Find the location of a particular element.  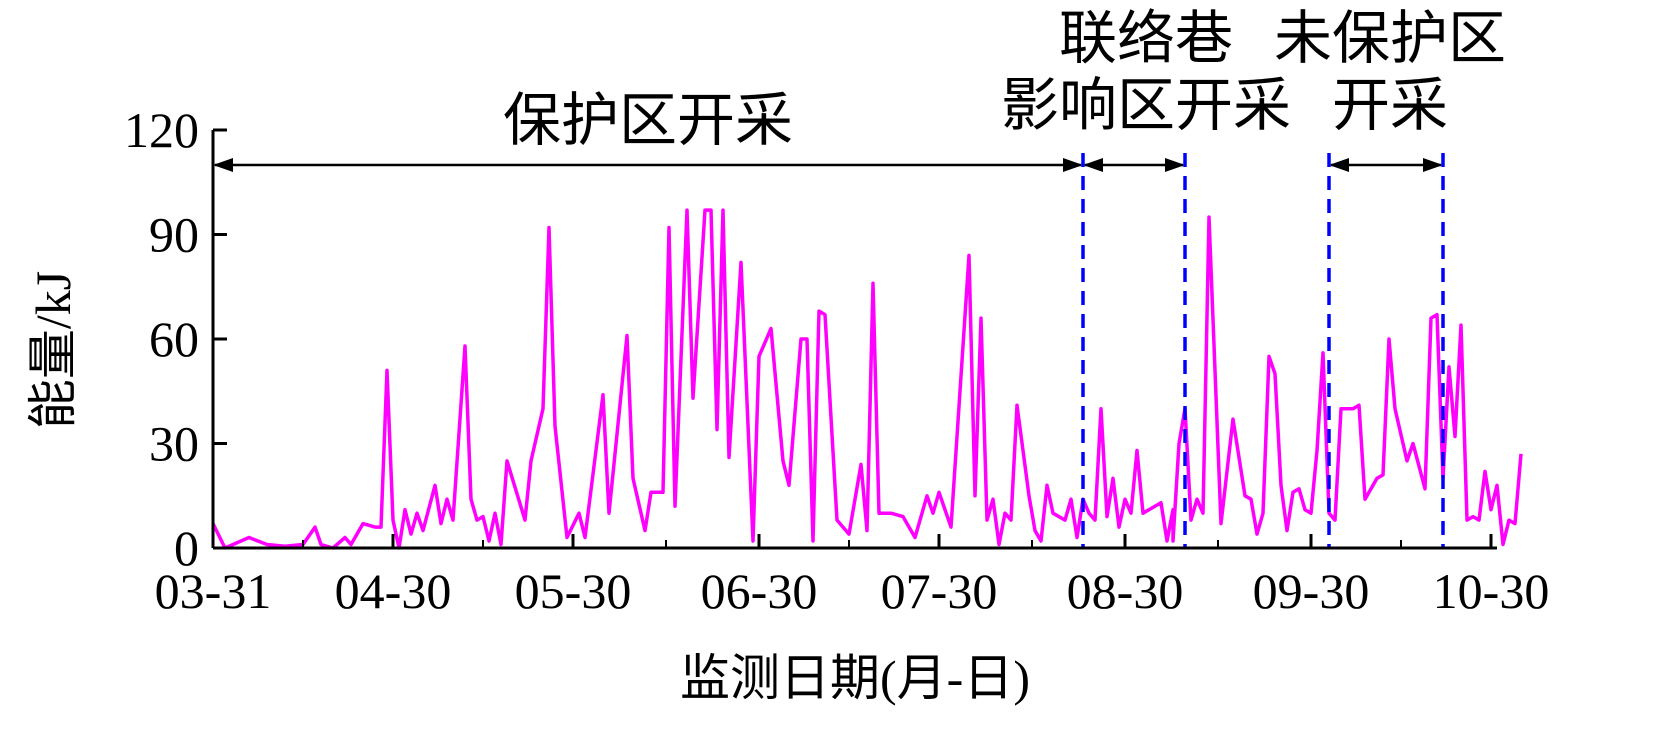

x-tick-label: 05-30 is located at coordinates (573, 591).